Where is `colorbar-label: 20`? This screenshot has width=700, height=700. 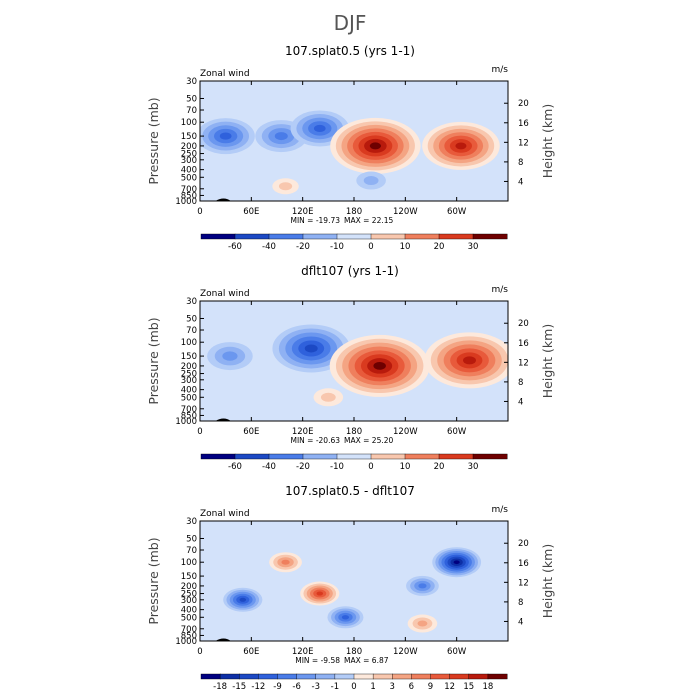 colorbar-label: 20 is located at coordinates (439, 247).